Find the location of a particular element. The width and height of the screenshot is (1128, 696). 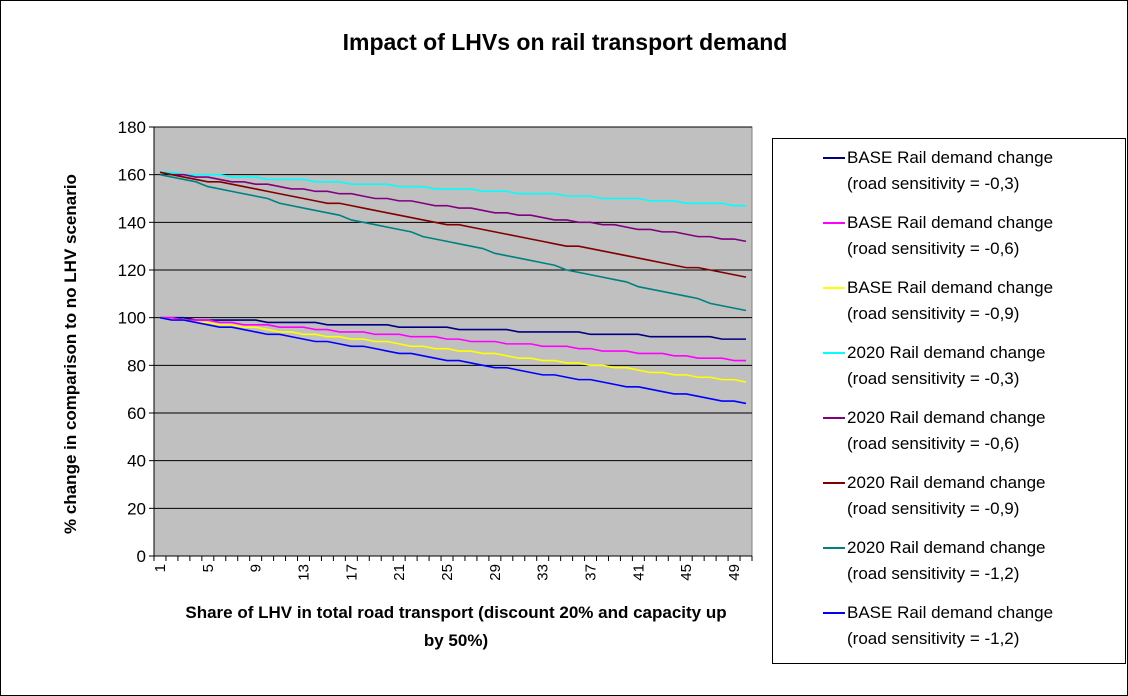

x-tick-label: 49 is located at coordinates (734, 572).